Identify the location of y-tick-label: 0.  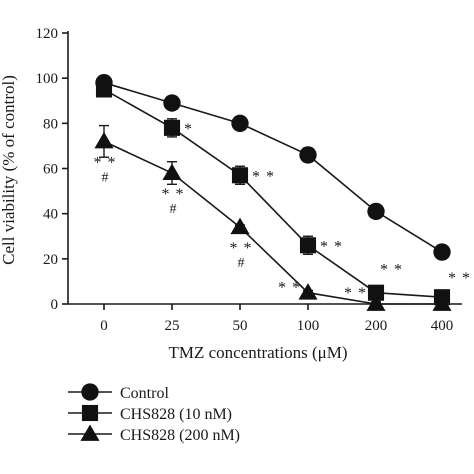
(55, 305).